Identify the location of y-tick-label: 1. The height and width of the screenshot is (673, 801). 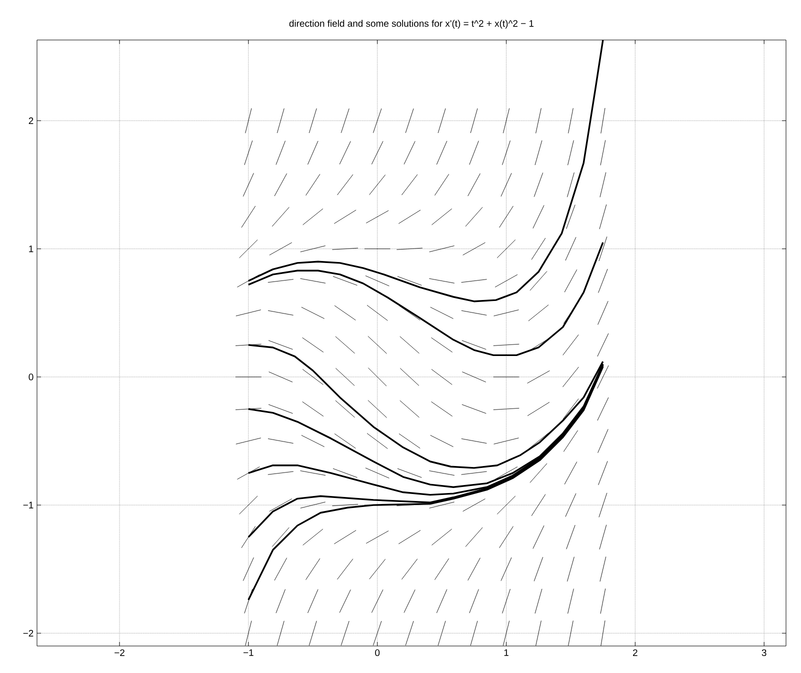
(31, 249).